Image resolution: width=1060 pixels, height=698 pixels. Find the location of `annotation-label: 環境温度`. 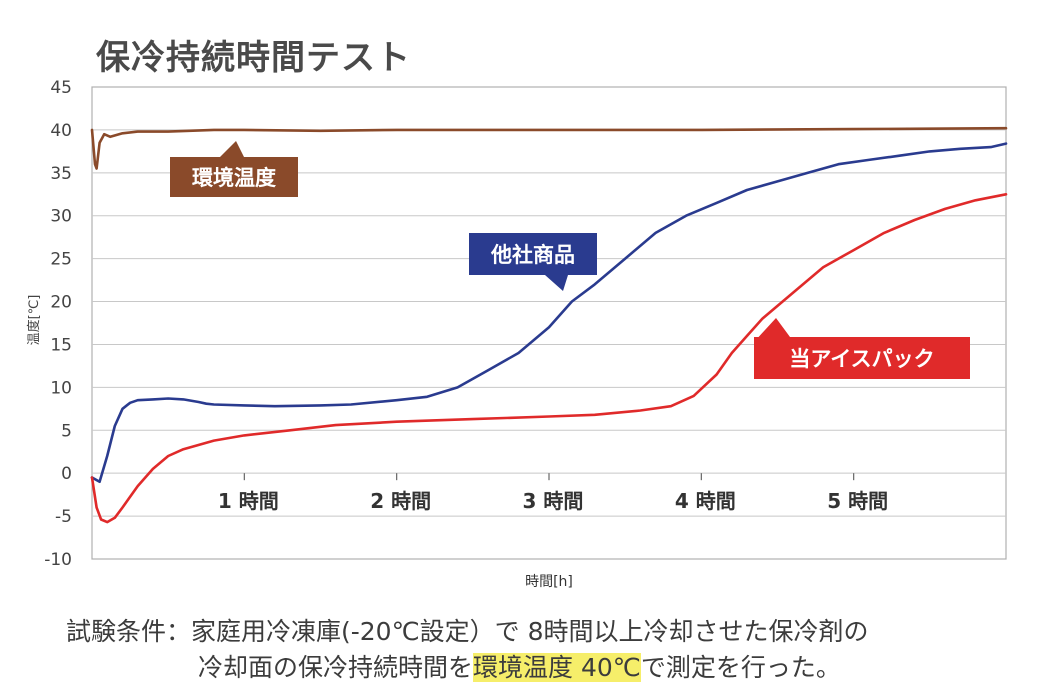

annotation-label: 環境温度 is located at coordinates (234, 178).